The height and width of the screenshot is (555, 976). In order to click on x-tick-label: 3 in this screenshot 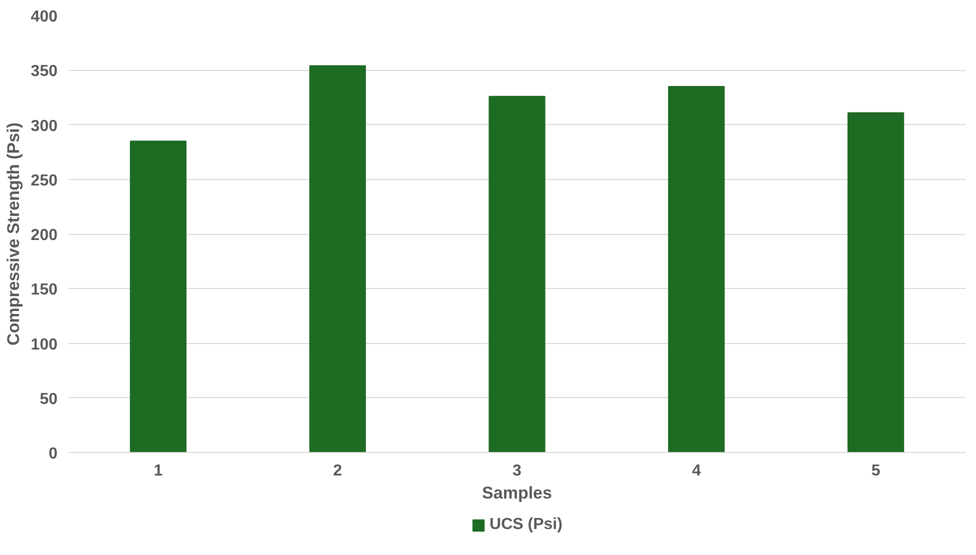, I will do `click(517, 471)`.